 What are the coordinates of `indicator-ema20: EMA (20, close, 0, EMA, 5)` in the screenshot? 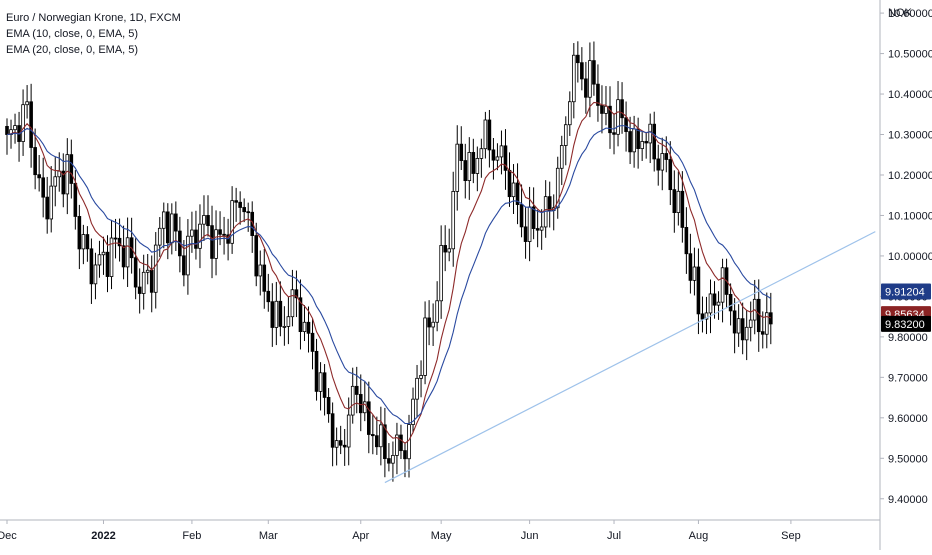 It's located at (72, 50).